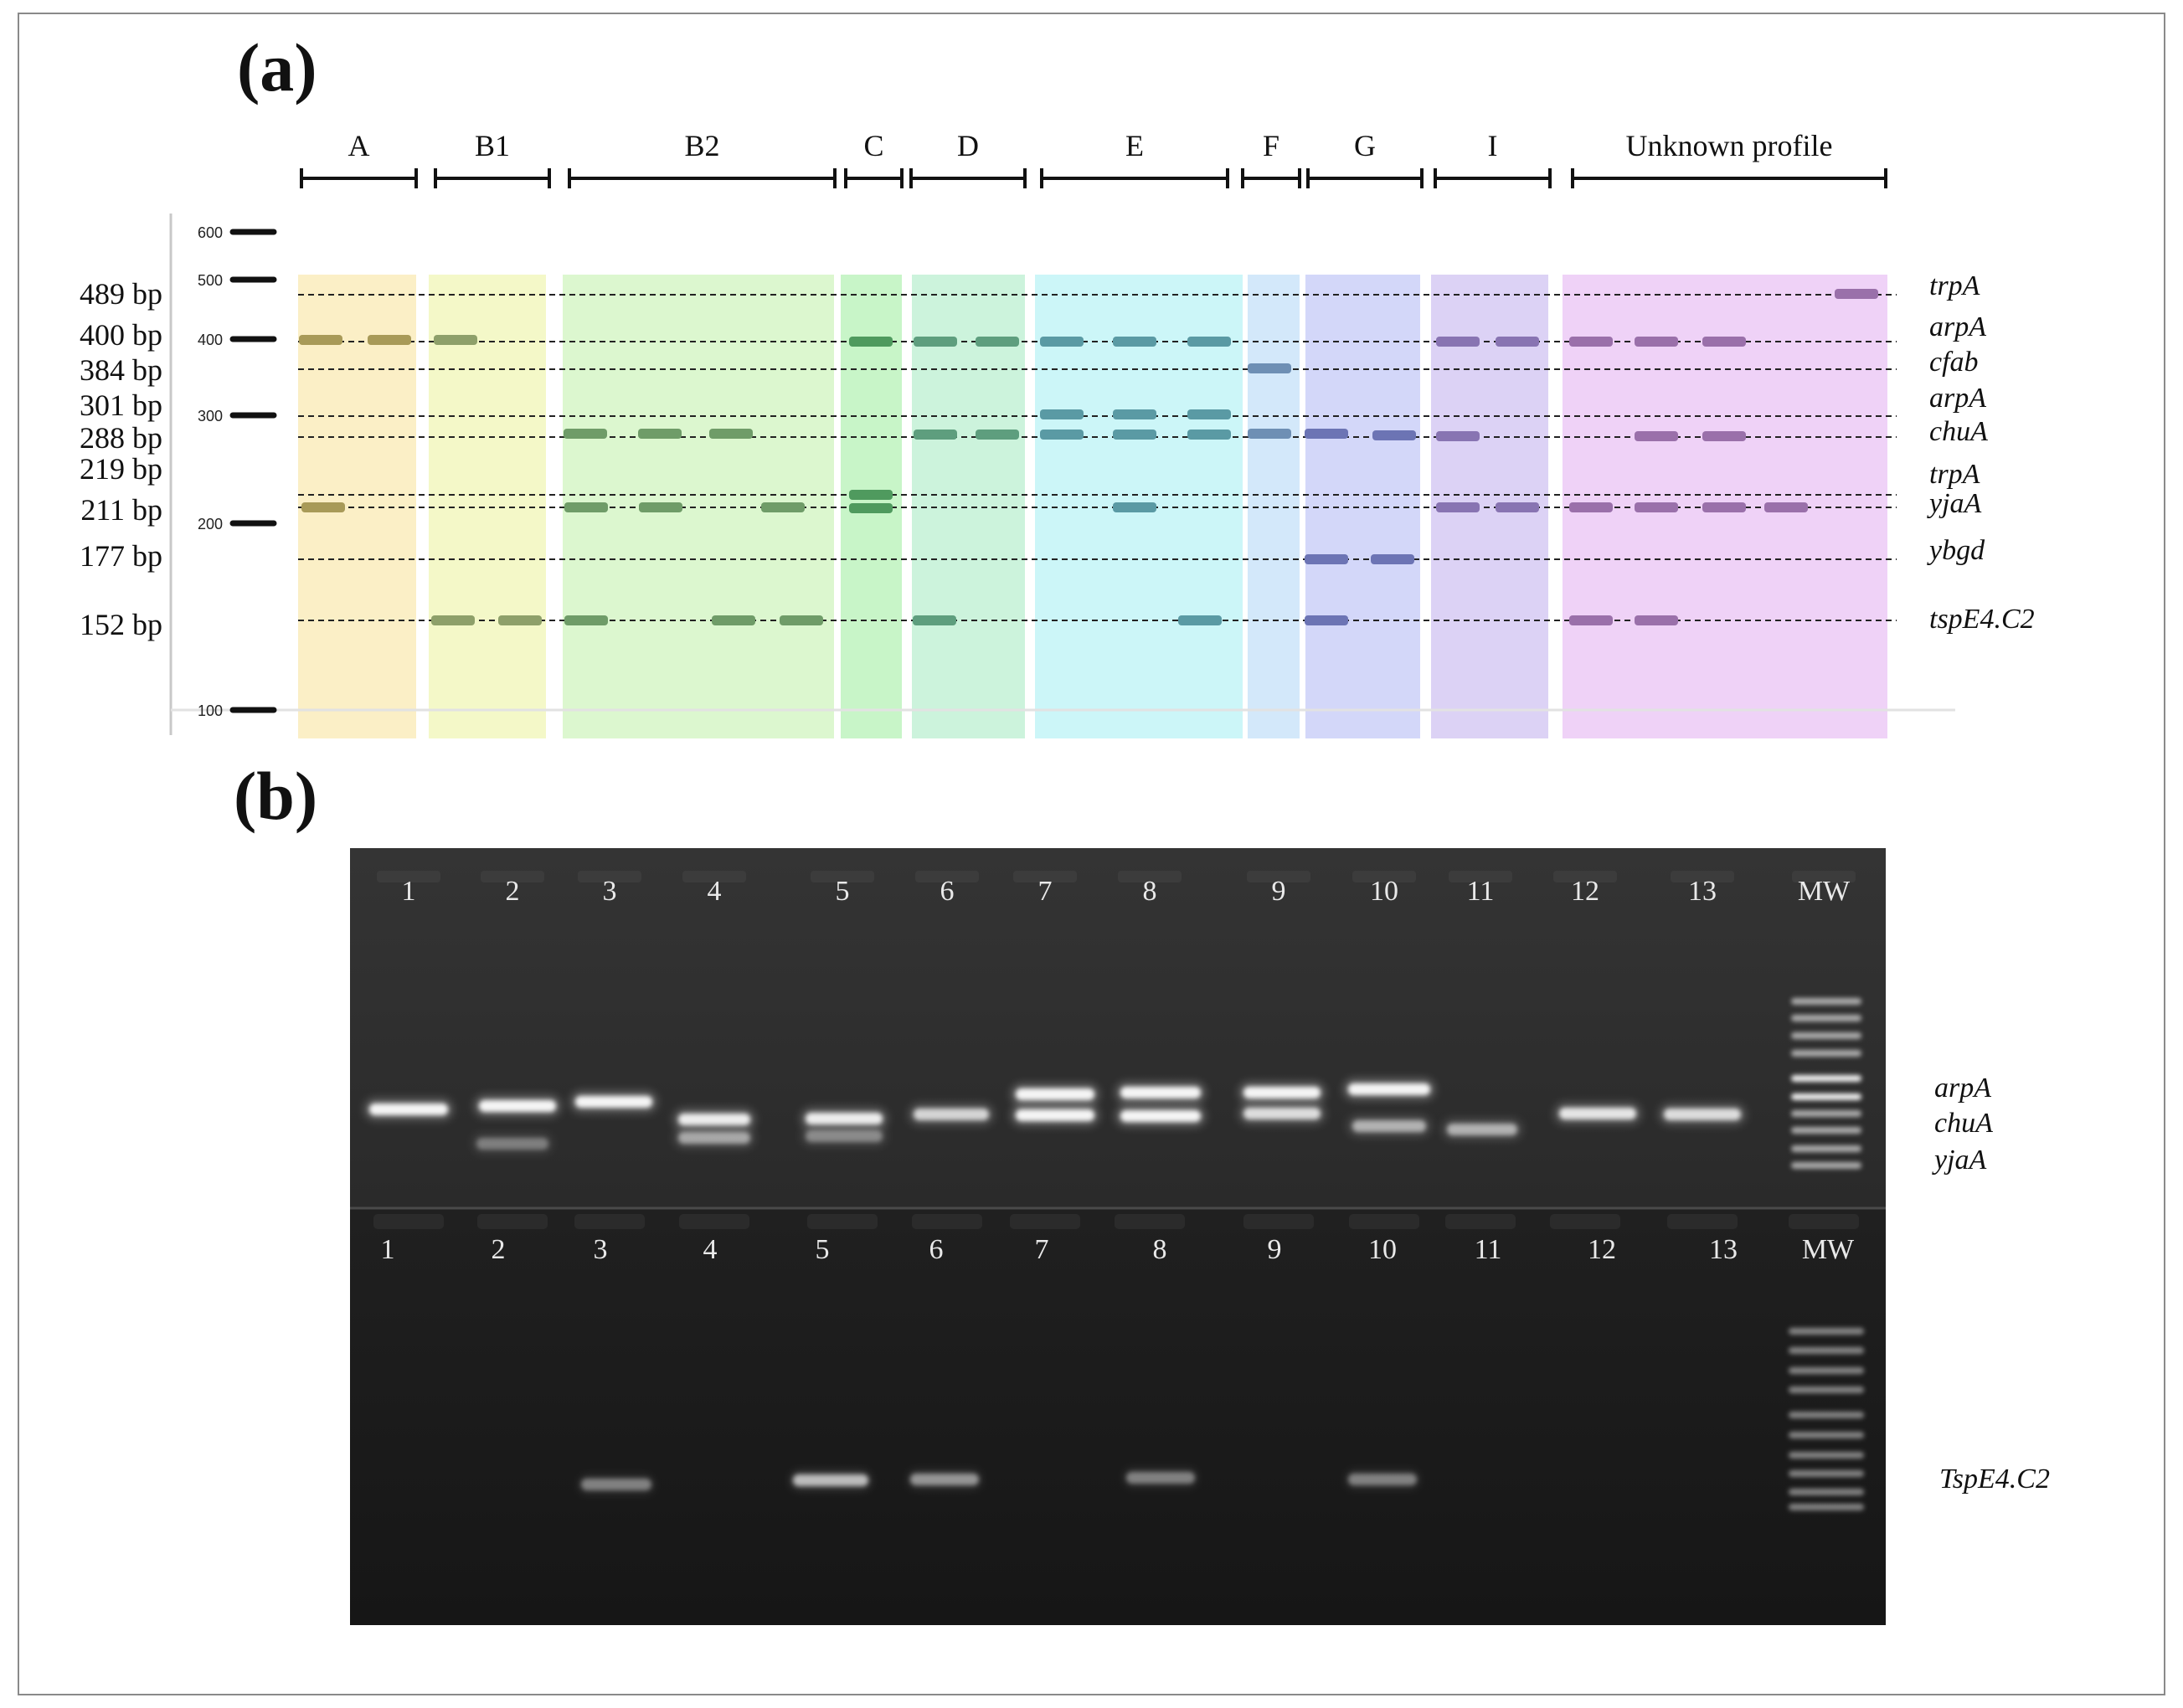 The height and width of the screenshot is (1708, 2183). I want to click on gene-label-yjaa: yjaA, so click(1959, 1160).